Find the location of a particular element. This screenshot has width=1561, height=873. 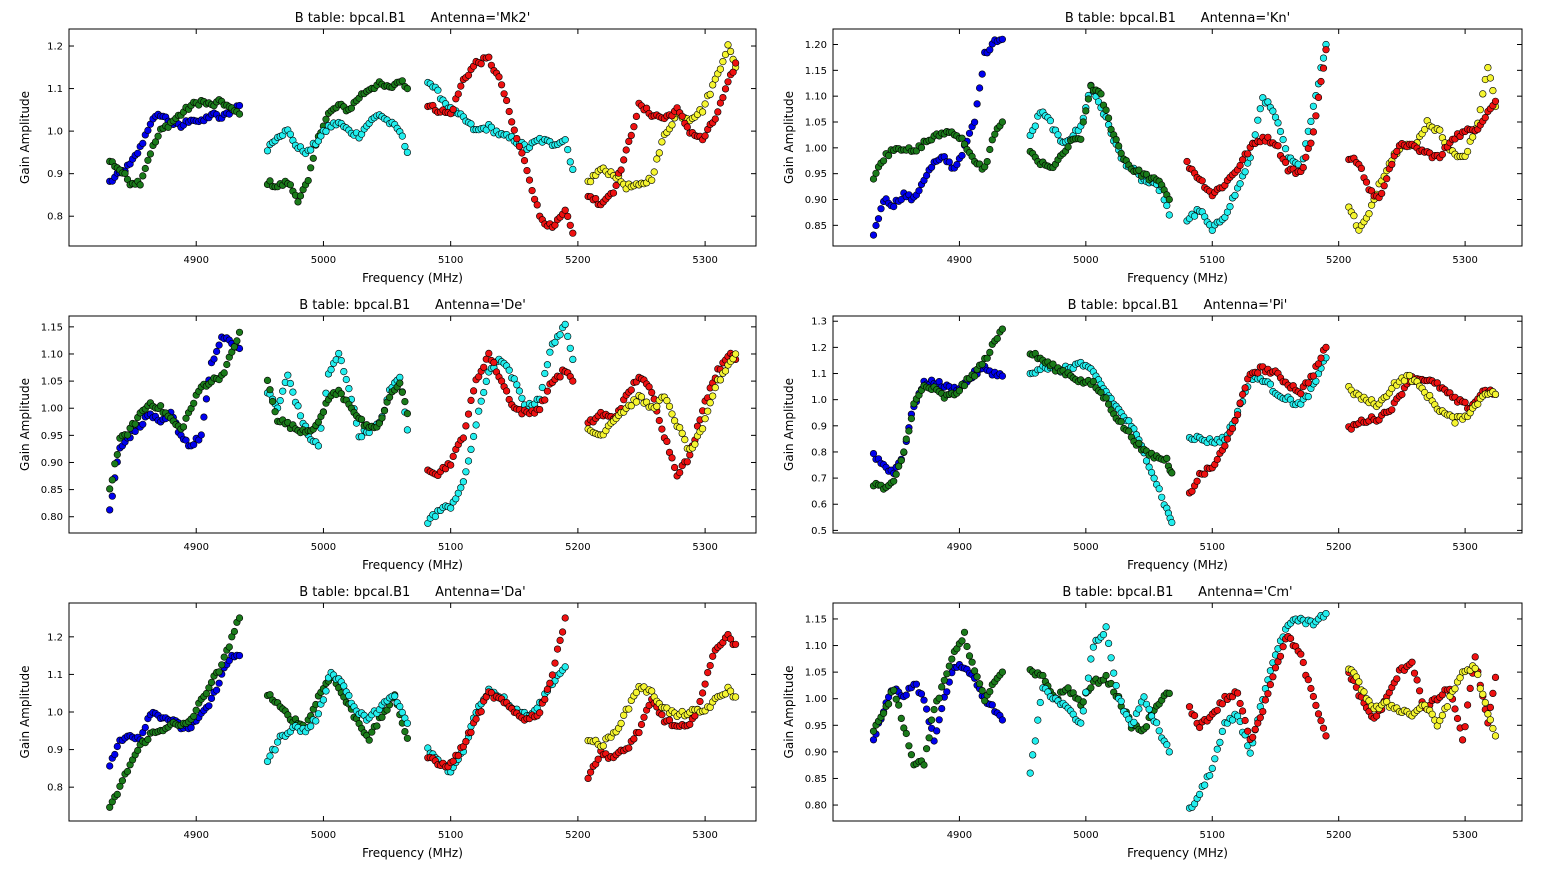

y-tick-label: 0.95 is located at coordinates (816, 174).